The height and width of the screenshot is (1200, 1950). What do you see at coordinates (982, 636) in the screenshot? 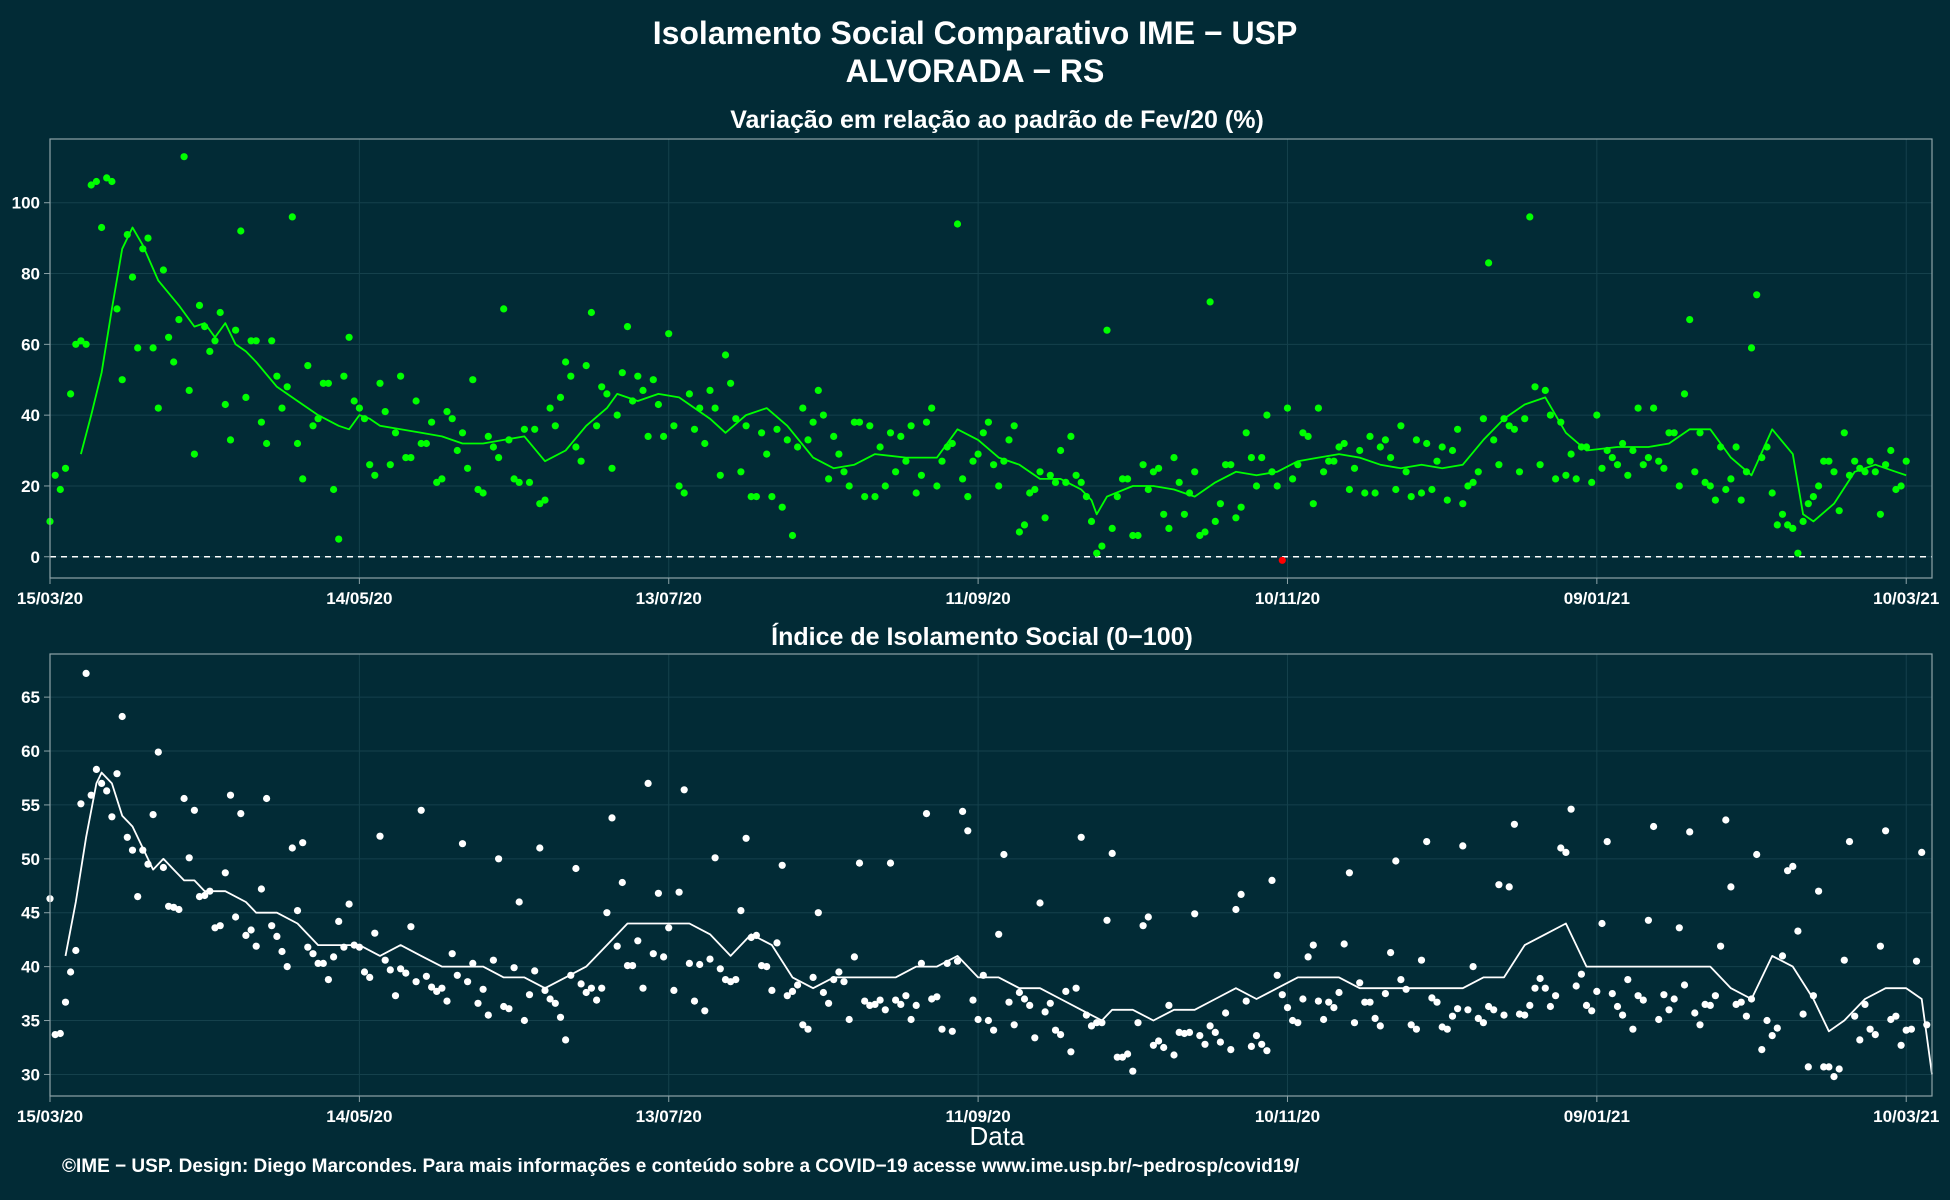
I see `panel-title-index: Índice de Isolamento Social (0−100)` at bounding box center [982, 636].